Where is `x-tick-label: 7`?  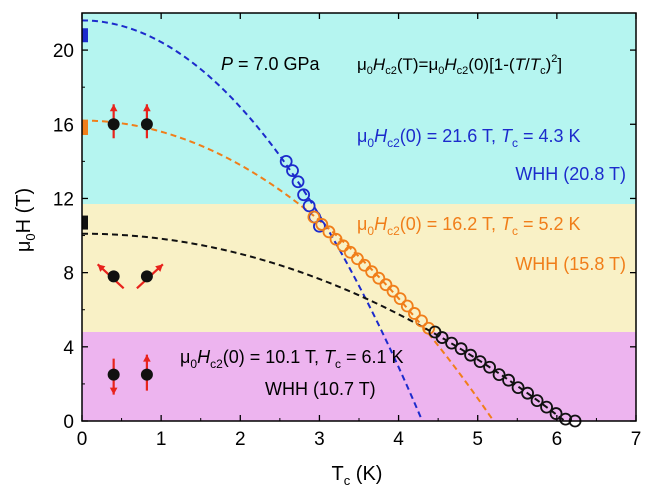
x-tick-label: 7 is located at coordinates (636, 439).